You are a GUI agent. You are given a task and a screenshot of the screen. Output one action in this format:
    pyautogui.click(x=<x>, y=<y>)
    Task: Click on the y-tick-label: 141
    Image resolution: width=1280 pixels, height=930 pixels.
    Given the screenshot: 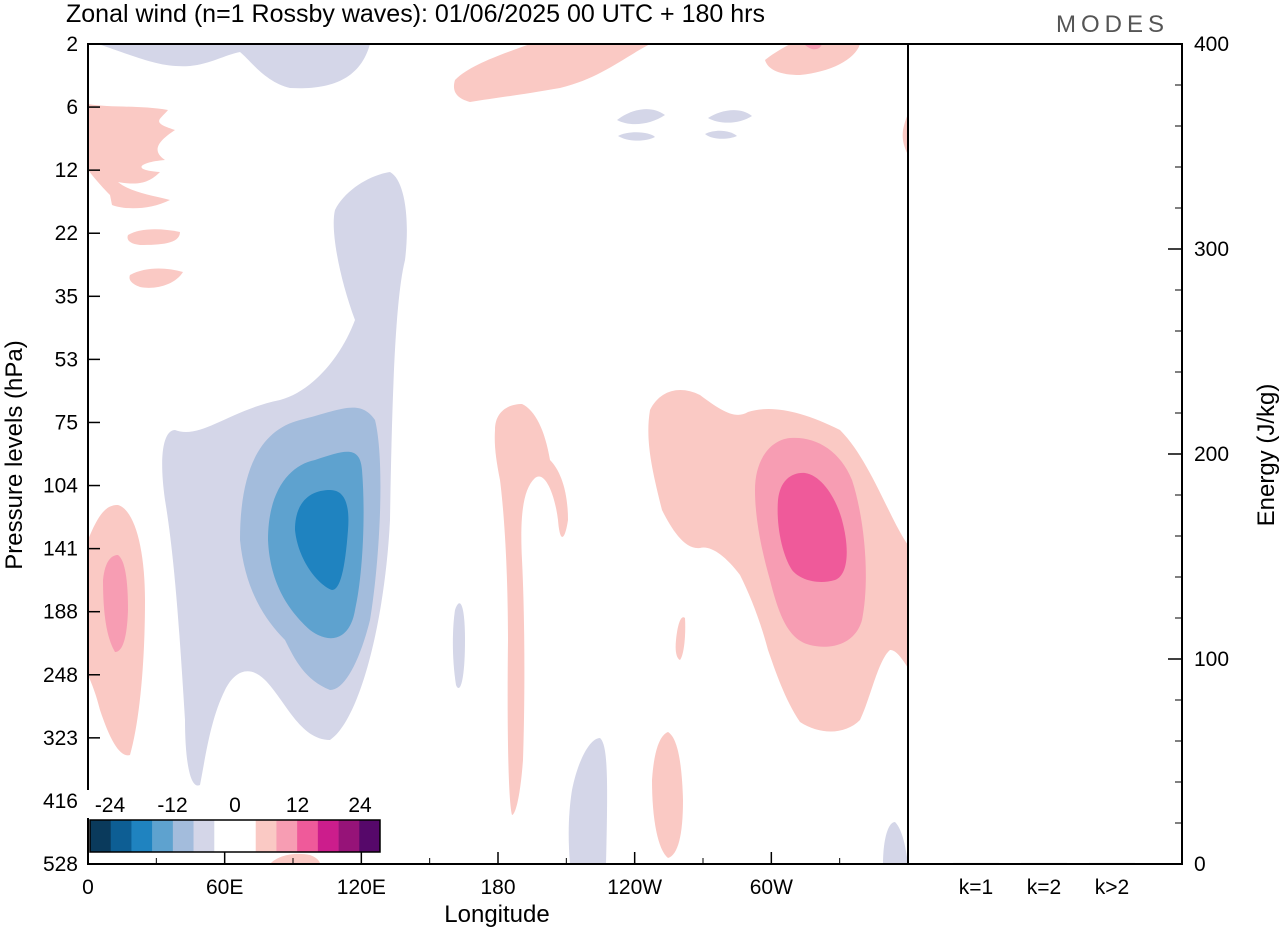 What is the action you would take?
    pyautogui.click(x=60, y=549)
    